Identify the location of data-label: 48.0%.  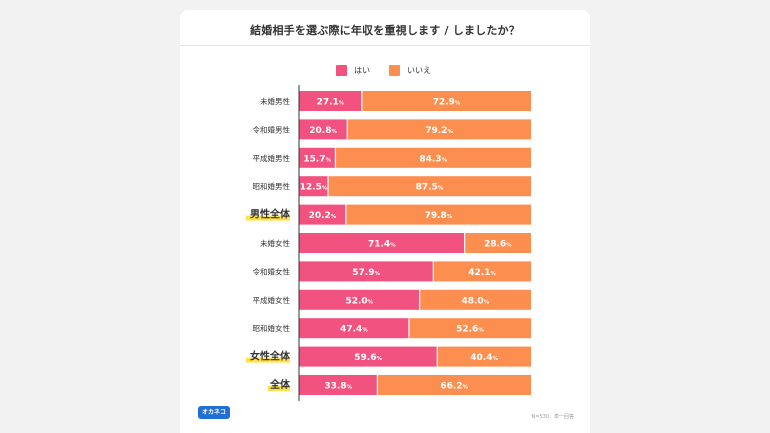
(475, 301).